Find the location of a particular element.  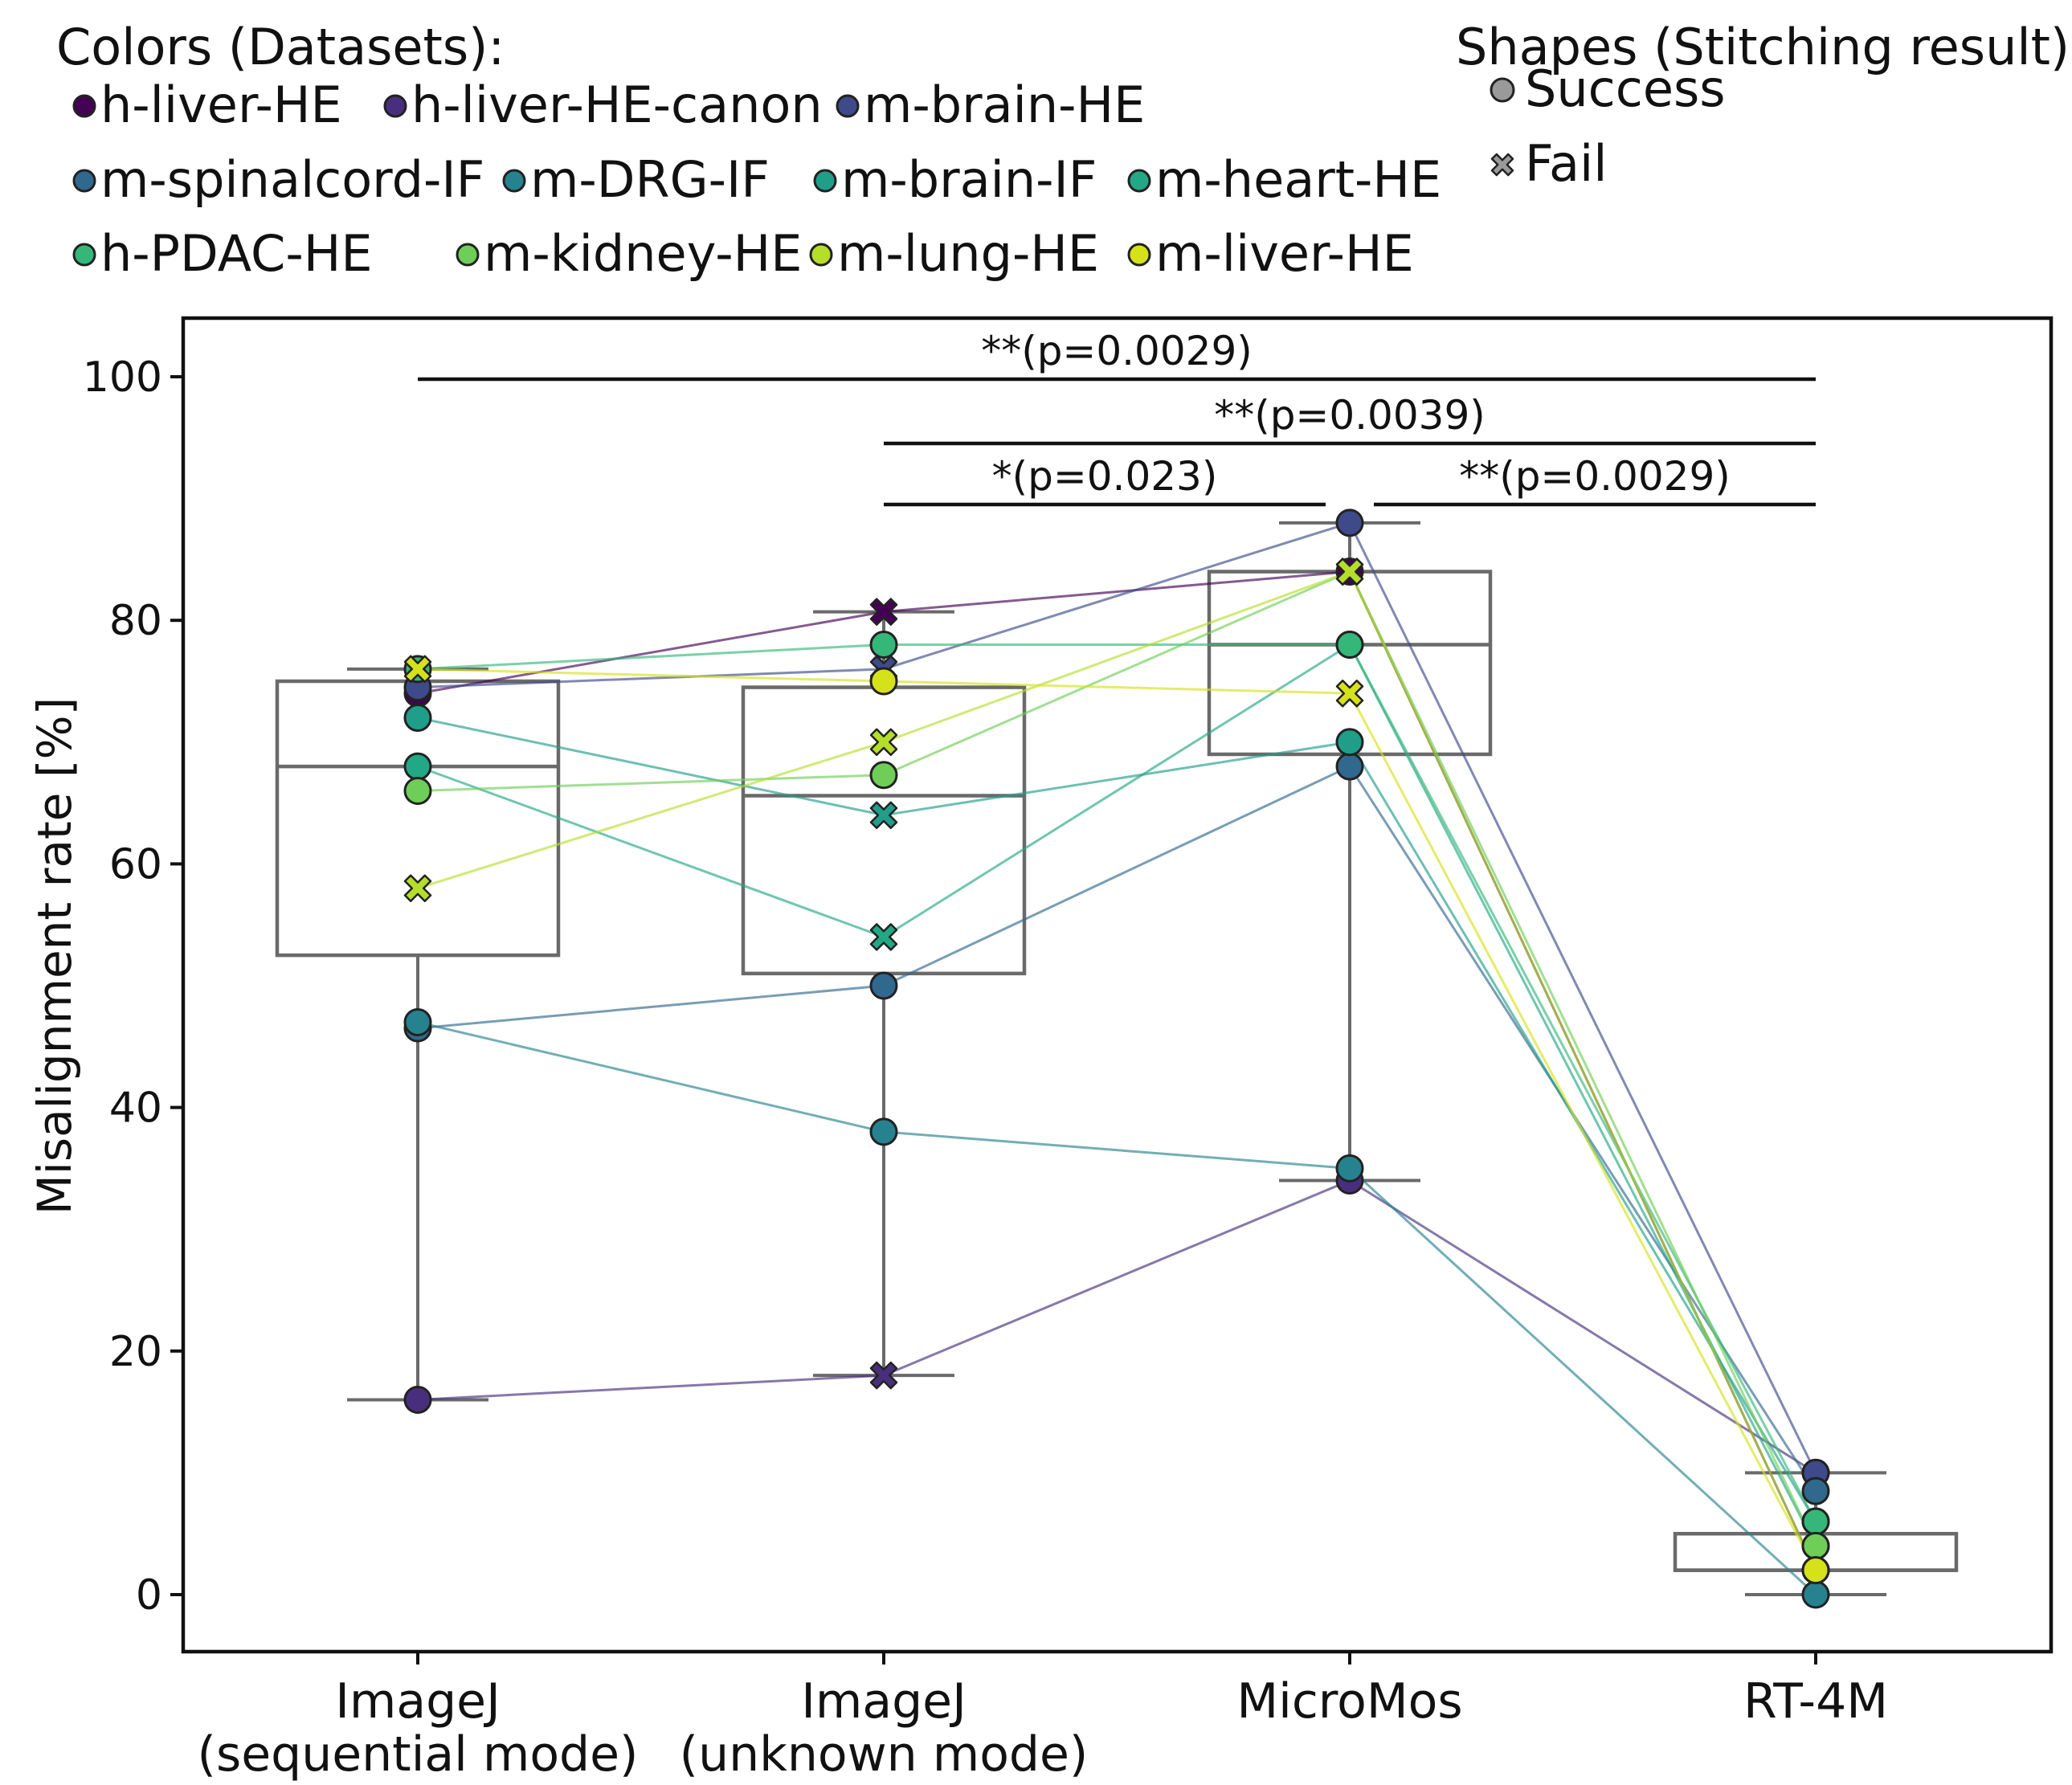

legend-marker-m-brain-IF is located at coordinates (825, 181).